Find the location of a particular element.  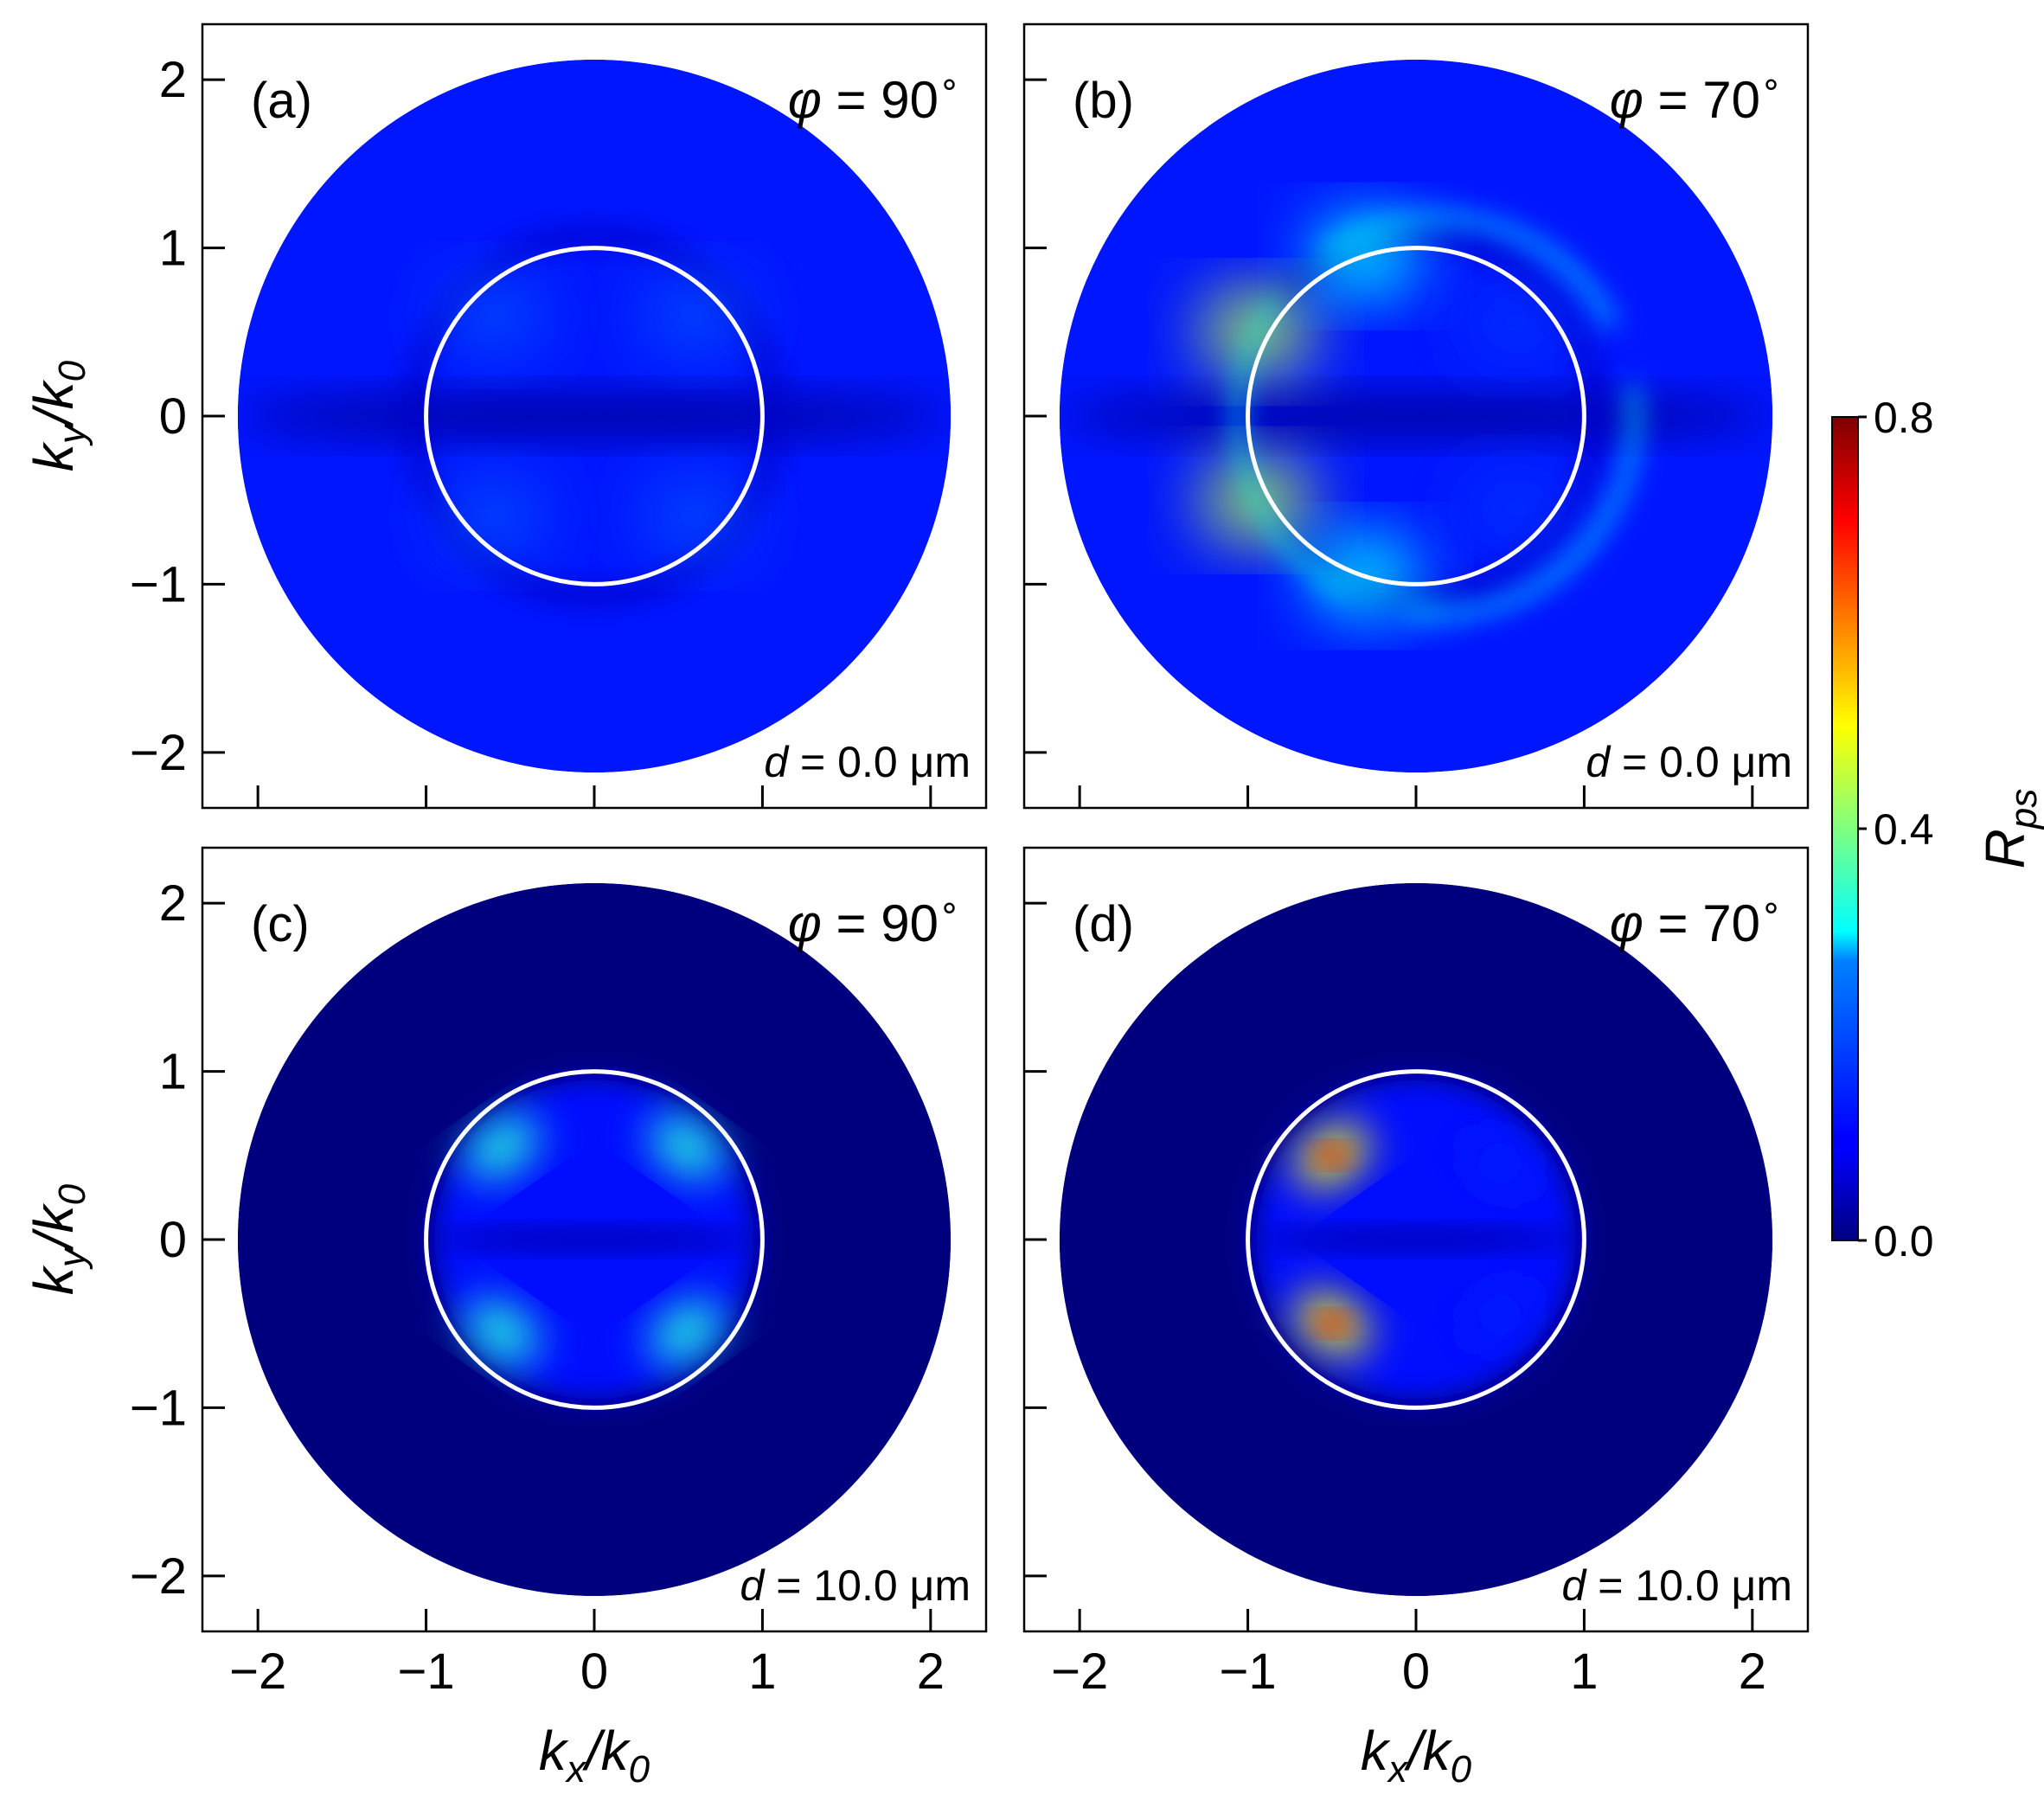

dark-ring is located at coordinates (594, 416).